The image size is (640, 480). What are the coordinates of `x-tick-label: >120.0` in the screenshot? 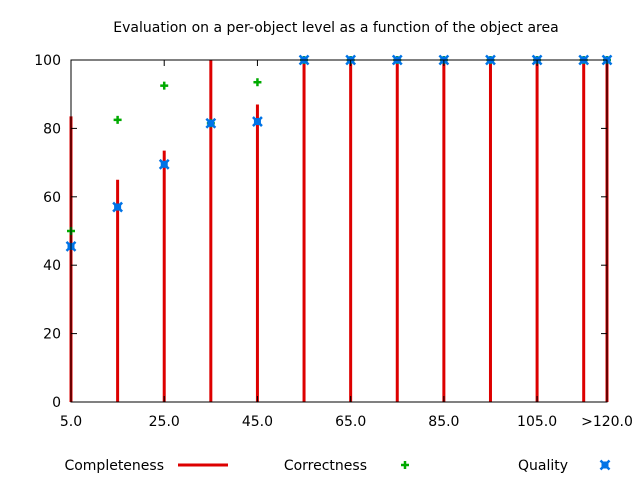 It's located at (607, 422).